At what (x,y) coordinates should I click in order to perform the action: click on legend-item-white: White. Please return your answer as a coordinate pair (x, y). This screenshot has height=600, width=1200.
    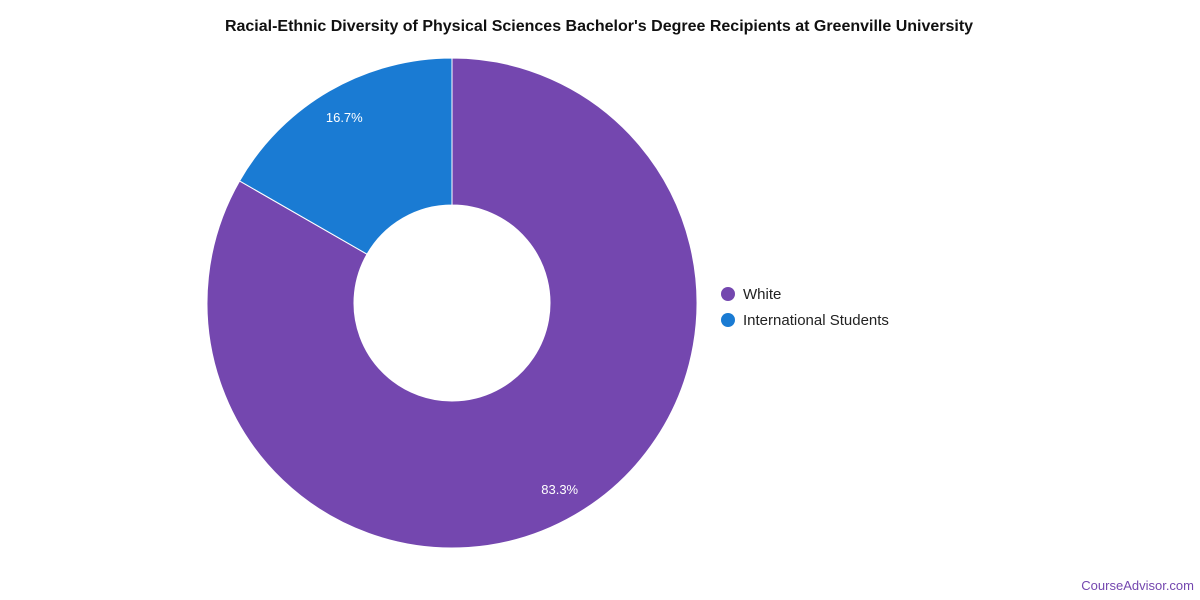
    Looking at the image, I should click on (805, 294).